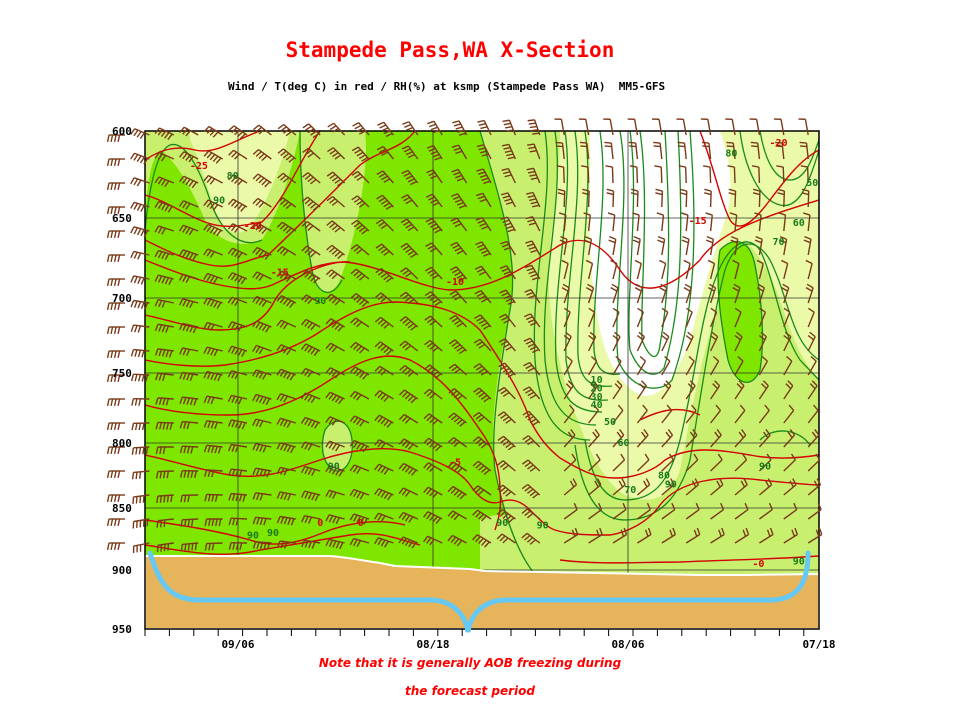 This screenshot has height=720, width=960. What do you see at coordinates (597, 397) in the screenshot?
I see `rh-label: 30` at bounding box center [597, 397].